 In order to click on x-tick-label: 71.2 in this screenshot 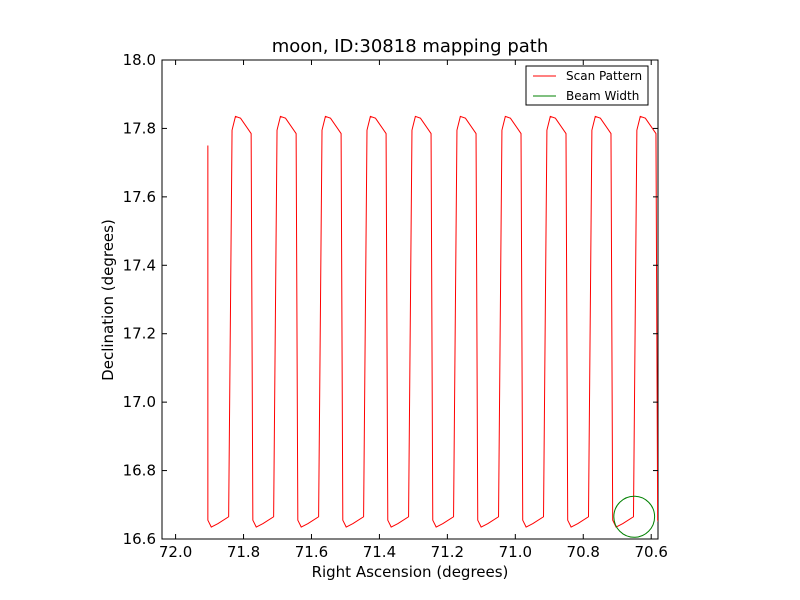, I will do `click(447, 552)`.